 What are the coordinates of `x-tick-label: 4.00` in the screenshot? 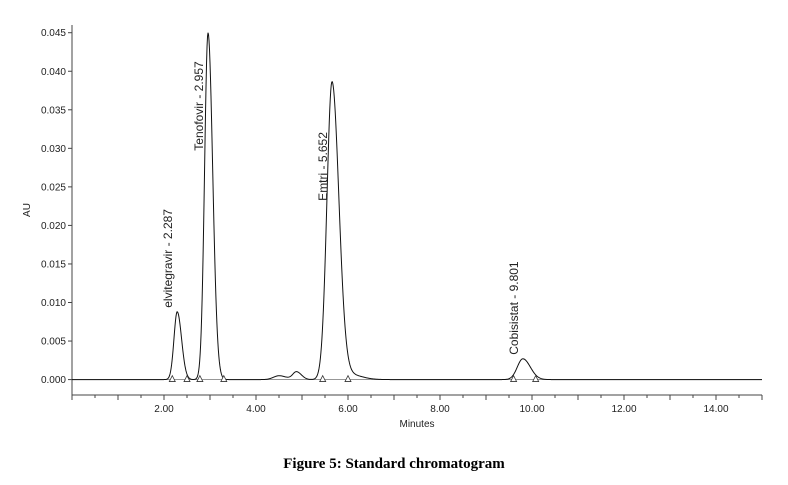 It's located at (256, 409).